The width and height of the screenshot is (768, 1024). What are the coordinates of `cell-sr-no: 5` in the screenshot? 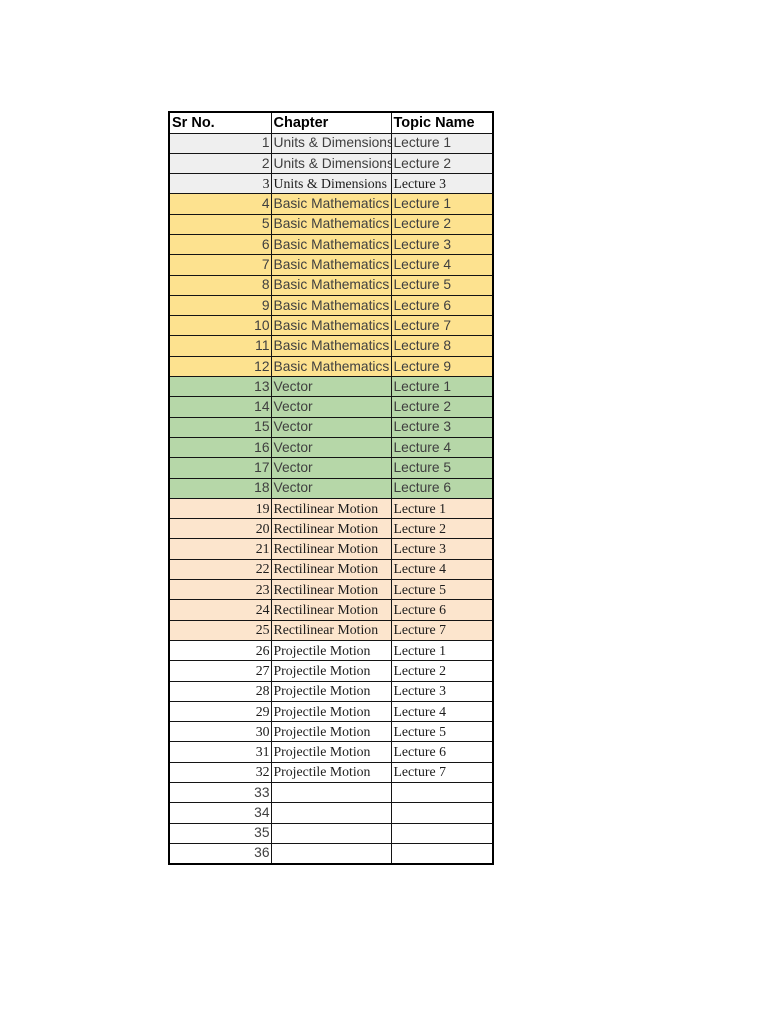 It's located at (220, 224).